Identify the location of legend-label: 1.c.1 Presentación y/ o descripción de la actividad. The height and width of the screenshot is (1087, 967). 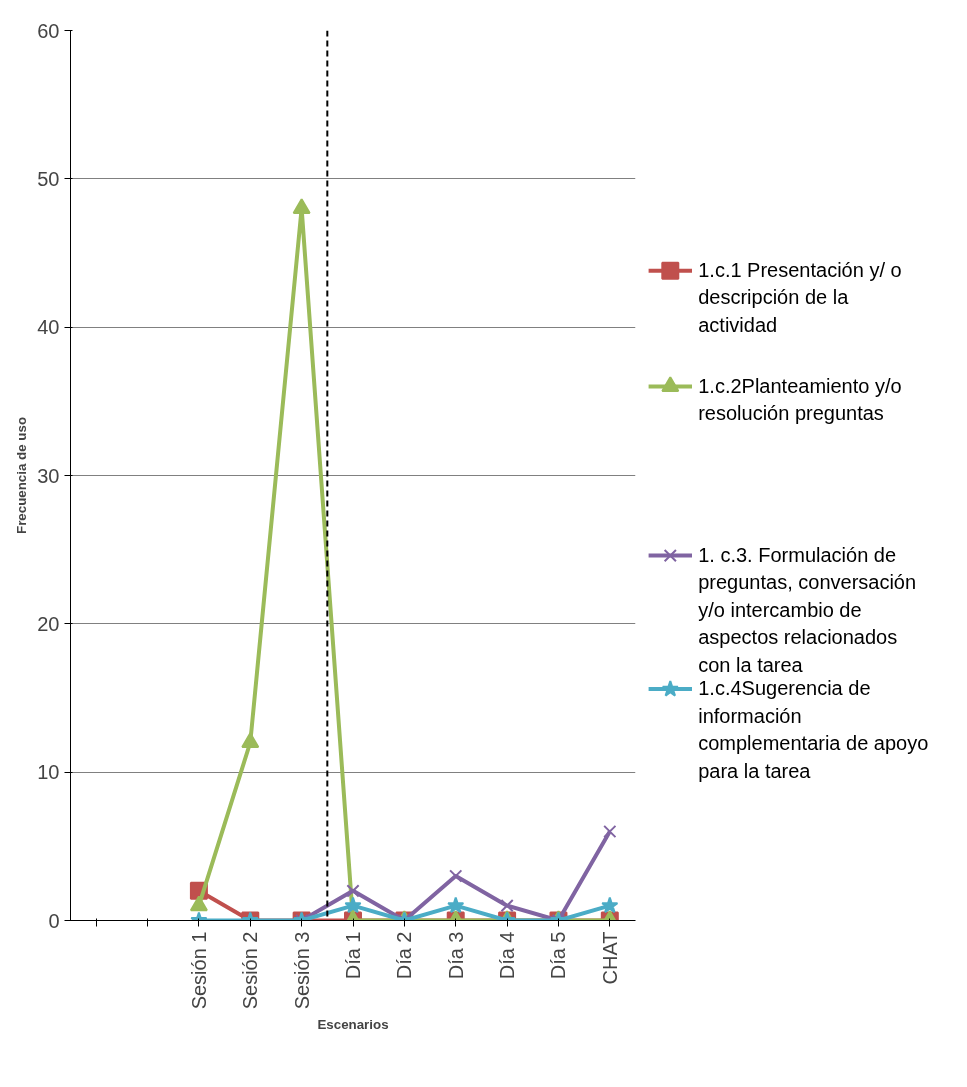
(800, 297).